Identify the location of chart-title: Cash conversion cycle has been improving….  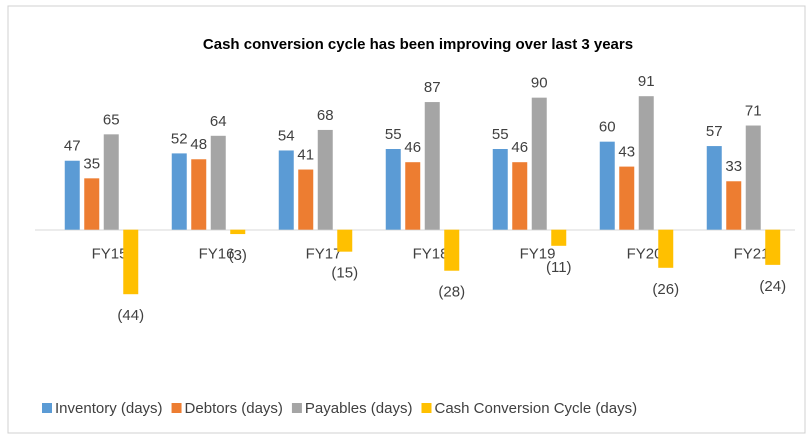
(418, 44).